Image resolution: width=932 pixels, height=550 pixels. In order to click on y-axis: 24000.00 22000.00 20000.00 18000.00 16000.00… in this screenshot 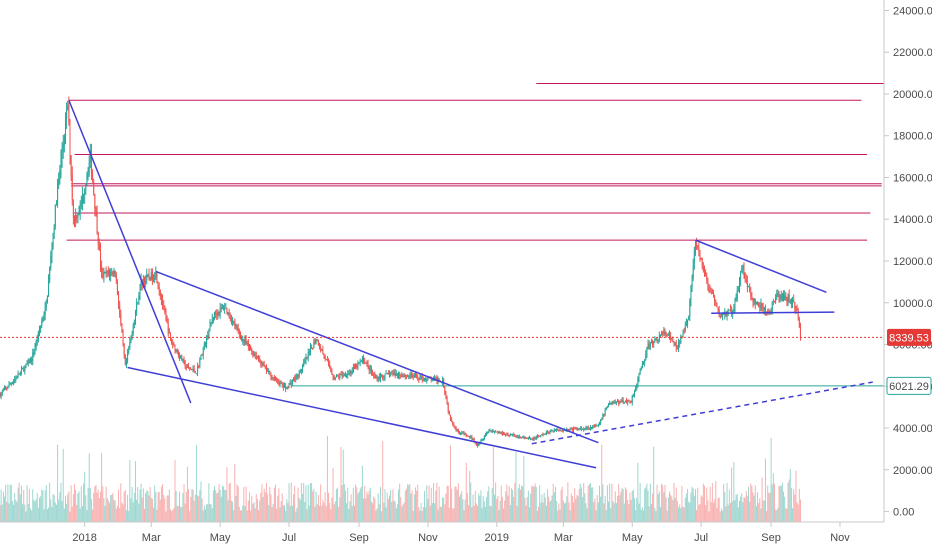, I will do `click(908, 262)`.